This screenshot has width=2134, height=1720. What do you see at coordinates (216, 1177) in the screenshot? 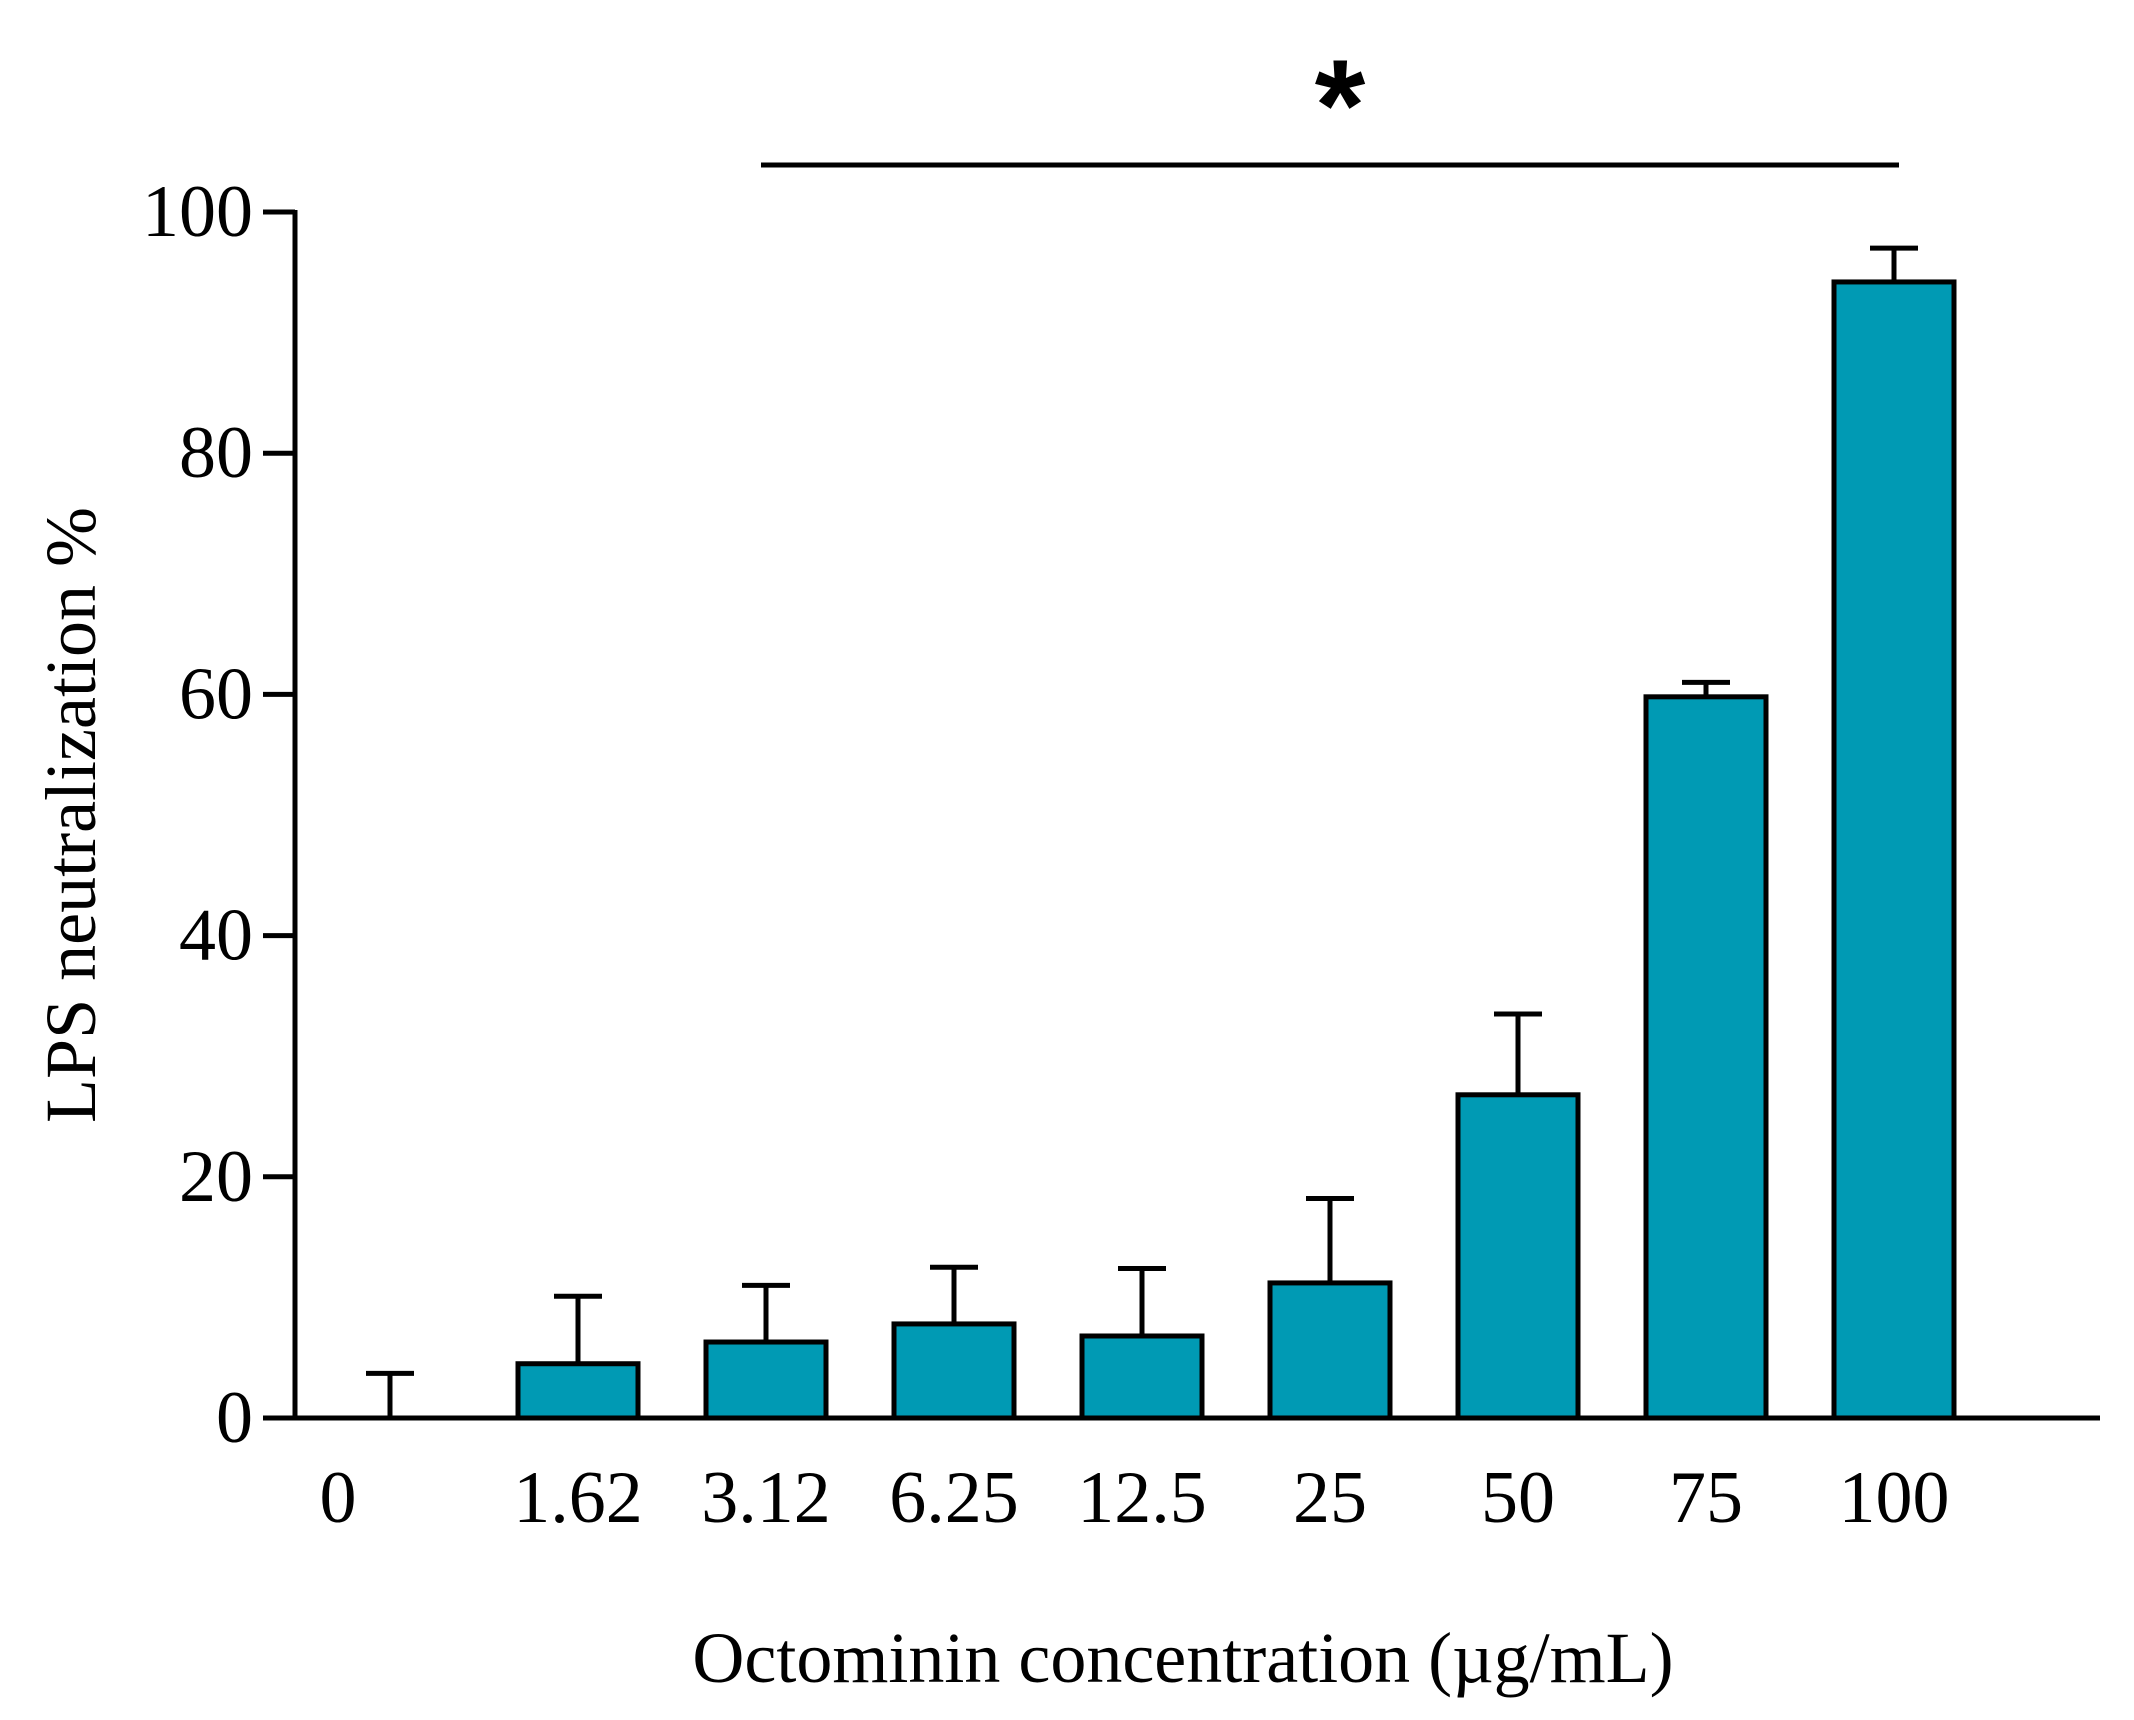
I see `y-tick-label: 20` at bounding box center [216, 1177].